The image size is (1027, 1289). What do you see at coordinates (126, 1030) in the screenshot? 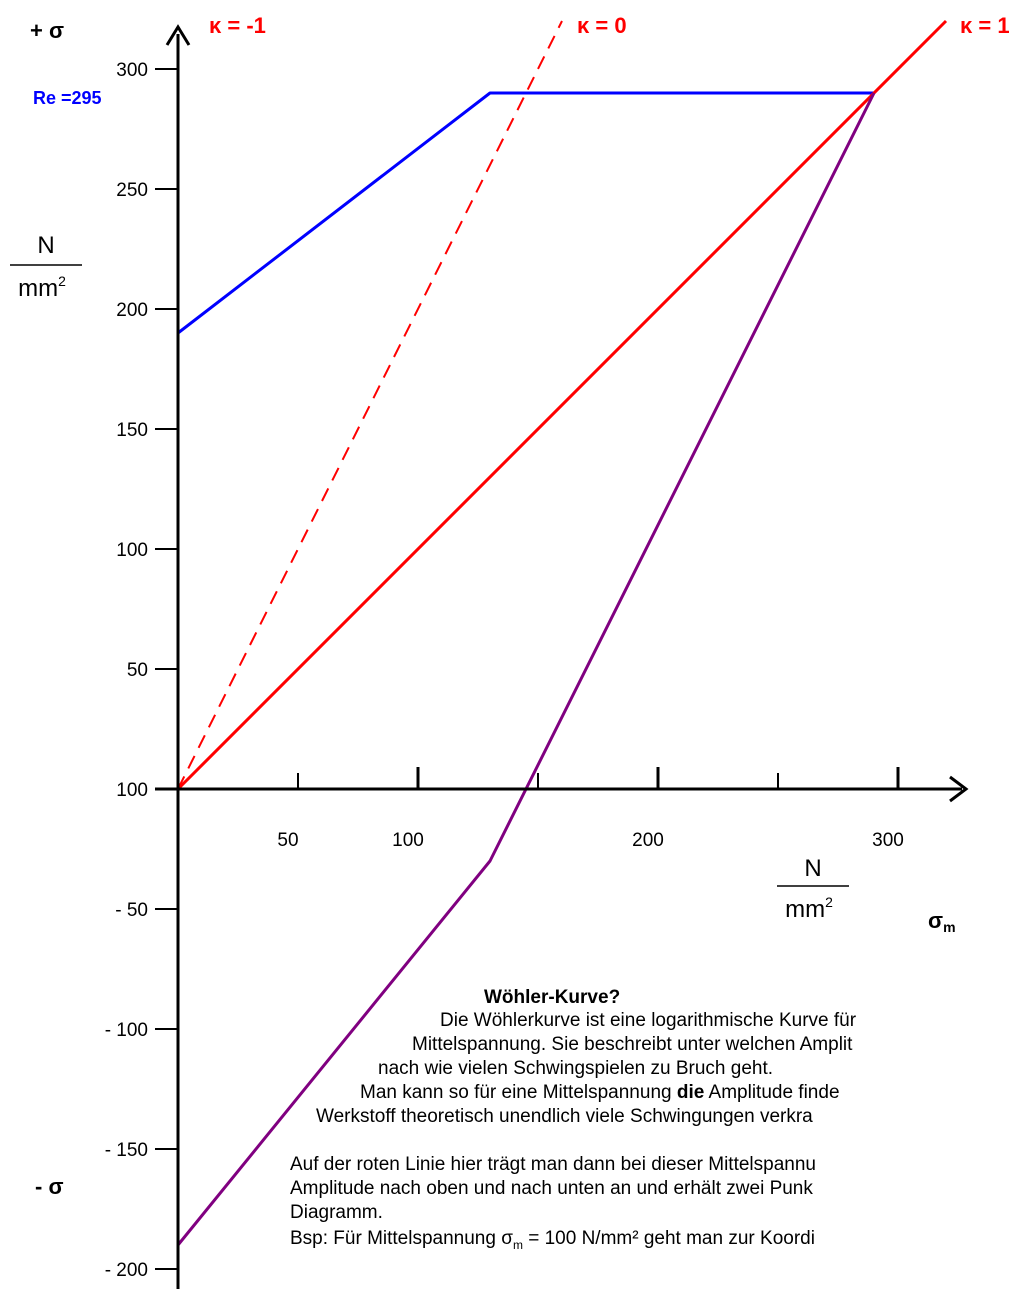
I see `y-tick-label-8: - 100` at bounding box center [126, 1030].